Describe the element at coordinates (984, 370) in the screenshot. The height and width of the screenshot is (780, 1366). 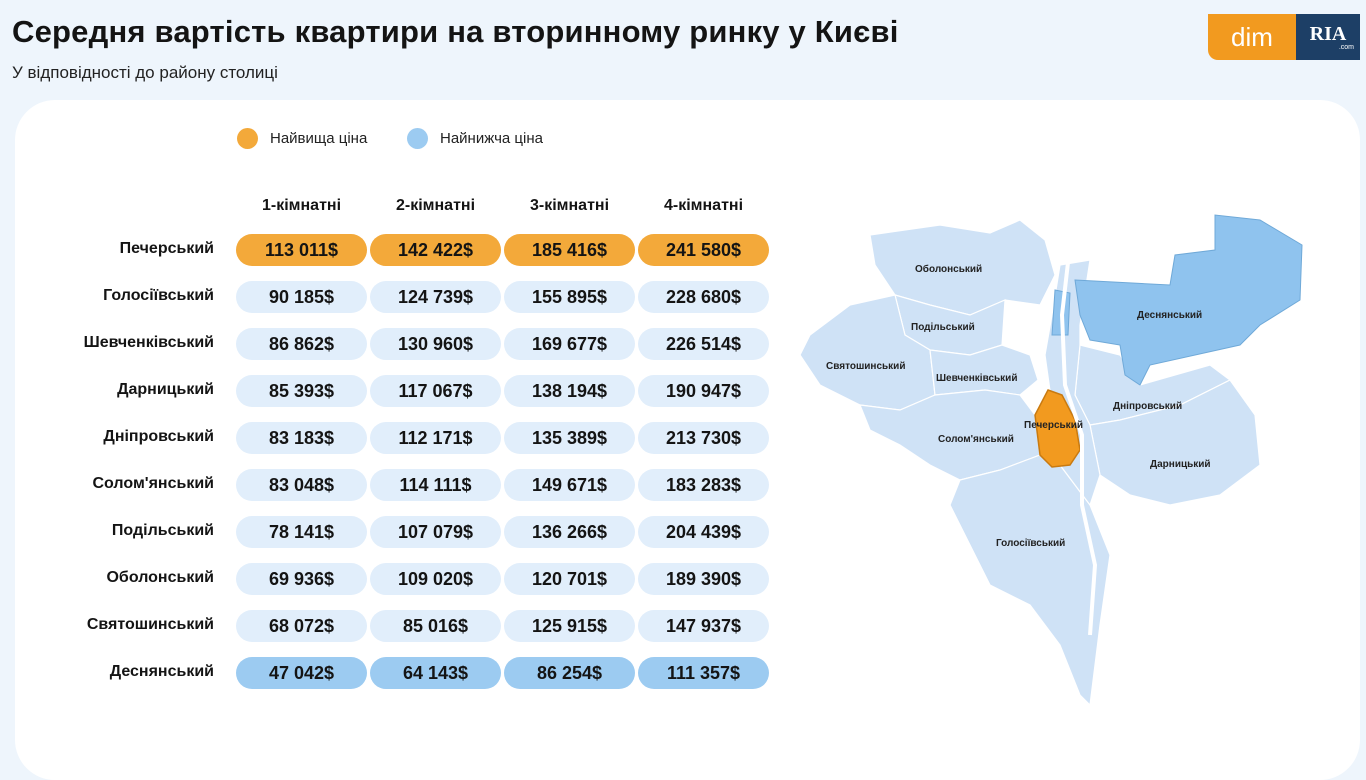
I see `map-shevchenkivskyi` at that location.